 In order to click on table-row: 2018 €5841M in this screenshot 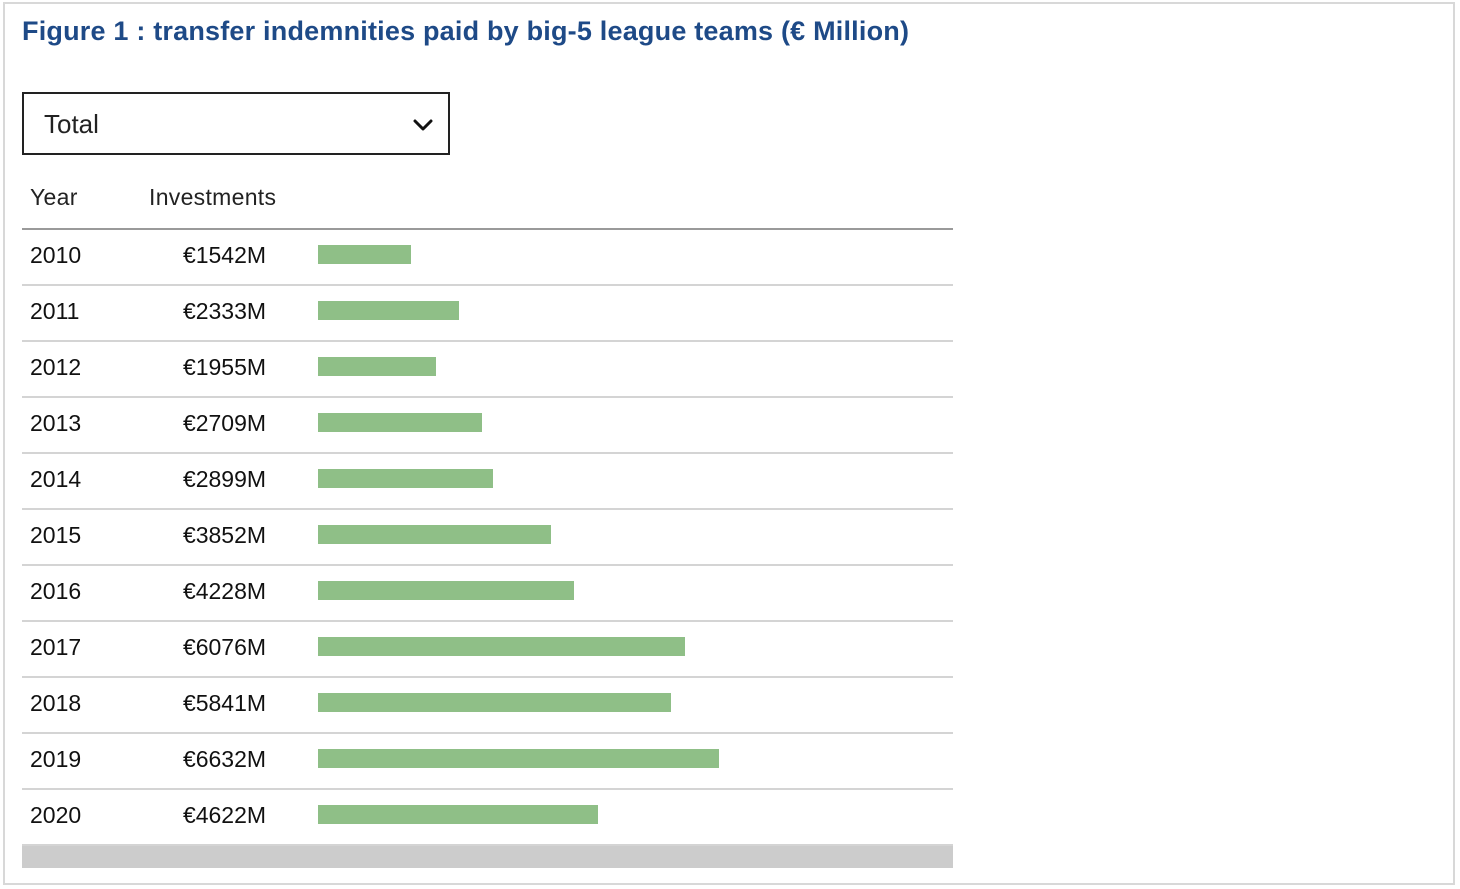, I will do `click(487, 706)`.